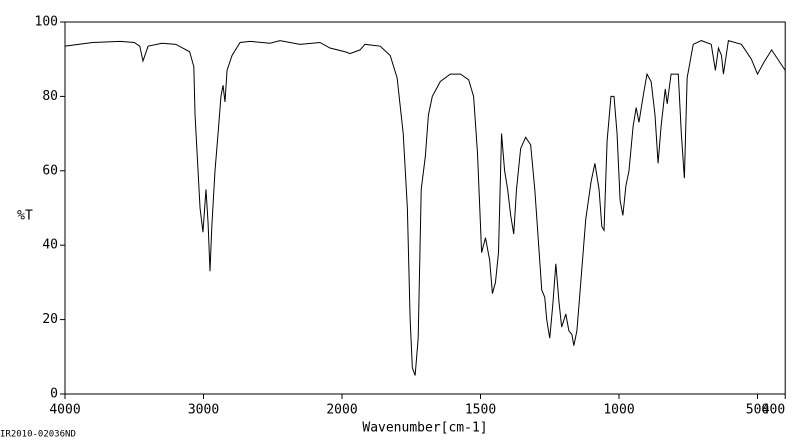 The height and width of the screenshot is (441, 800). What do you see at coordinates (25, 216) in the screenshot?
I see `y-axis-label: %T` at bounding box center [25, 216].